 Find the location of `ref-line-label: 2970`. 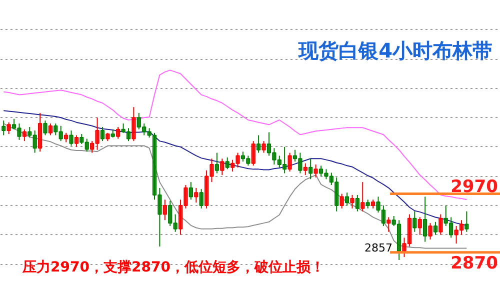

ref-line-label: 2970 is located at coordinates (474, 186).